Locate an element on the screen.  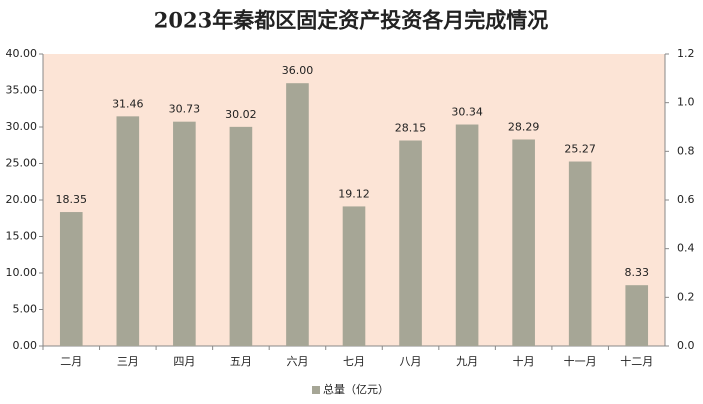
y-tick-label: 5.00 is located at coordinates (25, 309).